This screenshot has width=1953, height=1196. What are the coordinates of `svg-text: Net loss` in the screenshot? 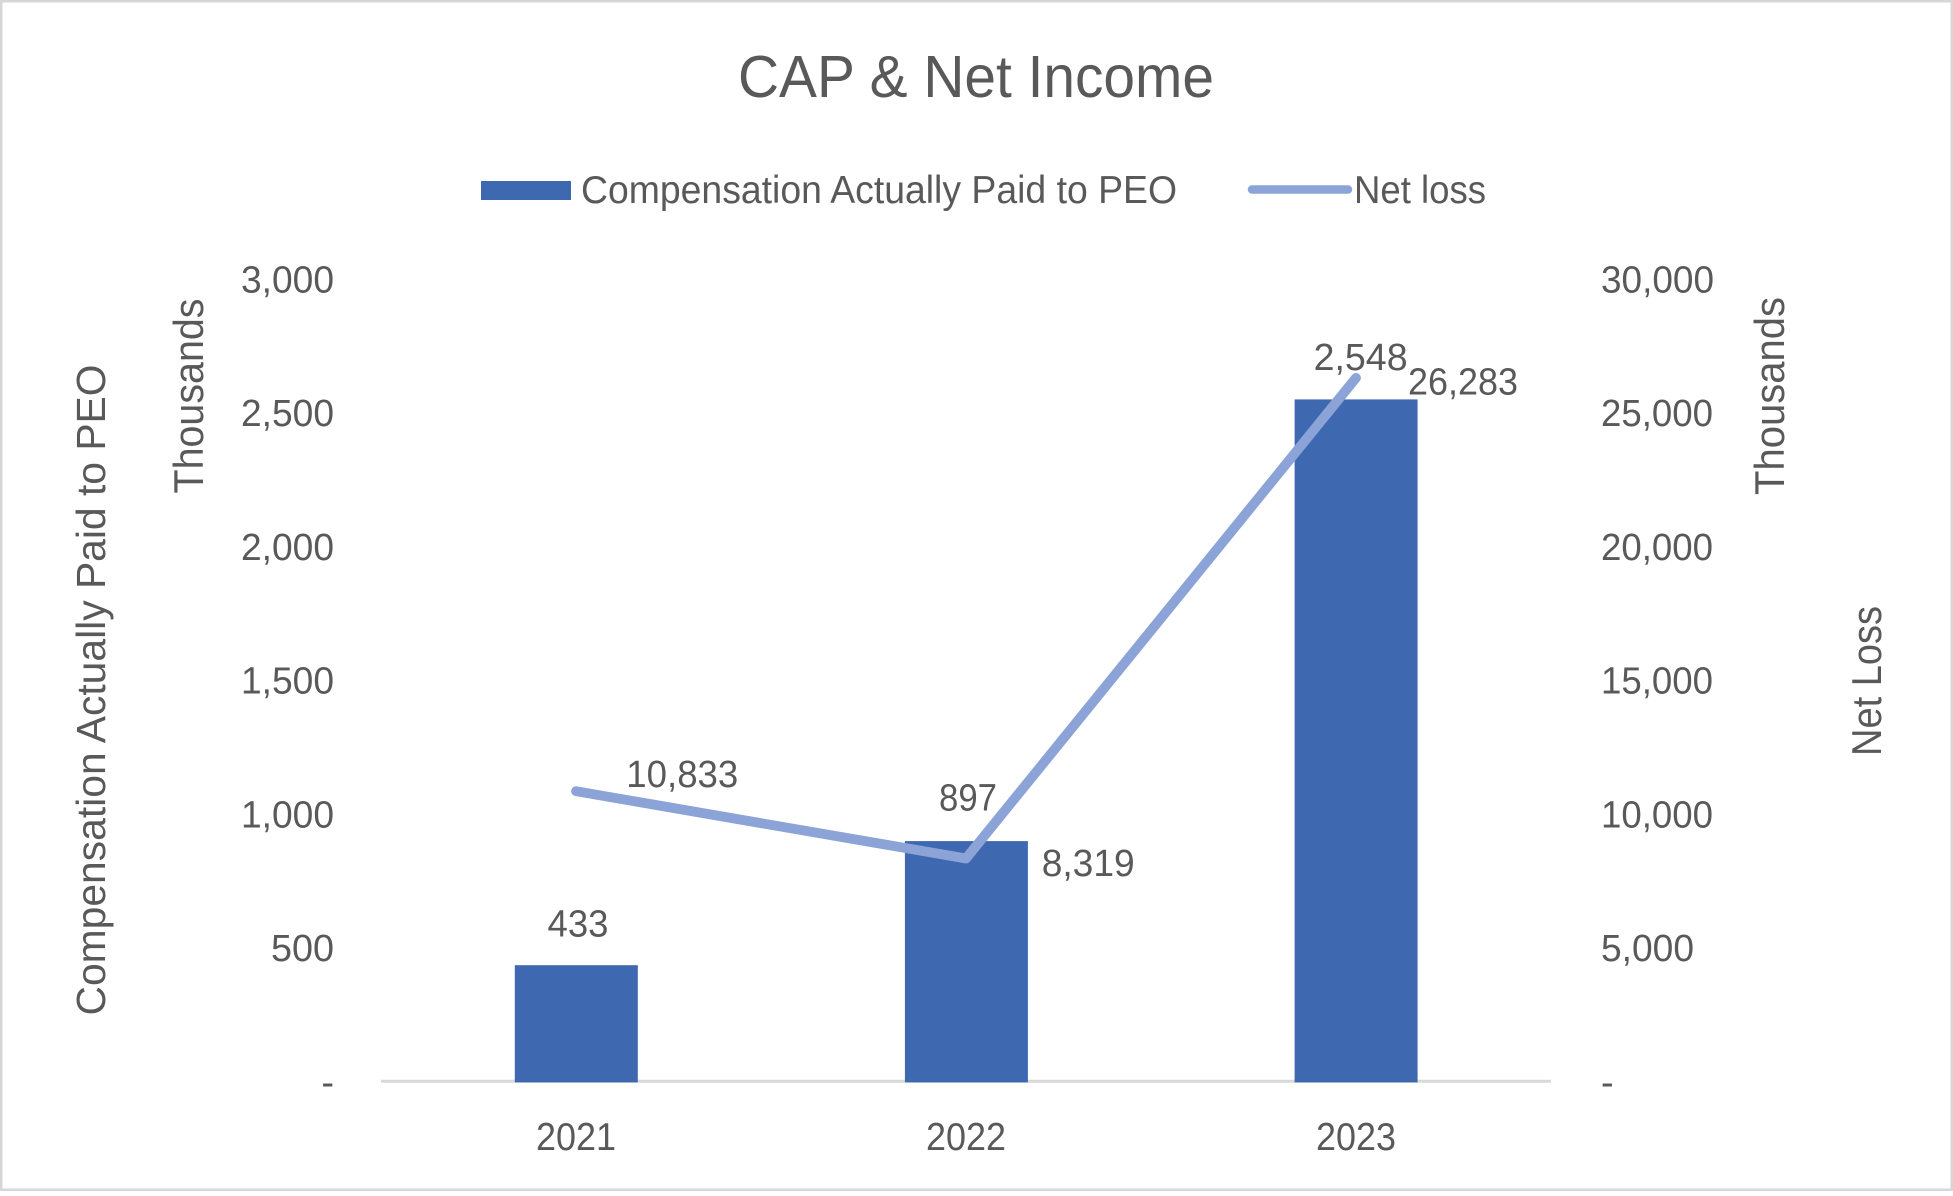 It's located at (1420, 190).